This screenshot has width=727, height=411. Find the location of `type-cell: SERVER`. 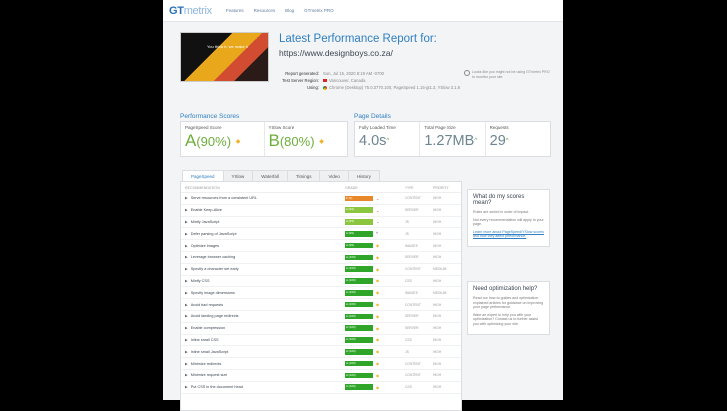

type-cell: SERVER is located at coordinates (412, 210).